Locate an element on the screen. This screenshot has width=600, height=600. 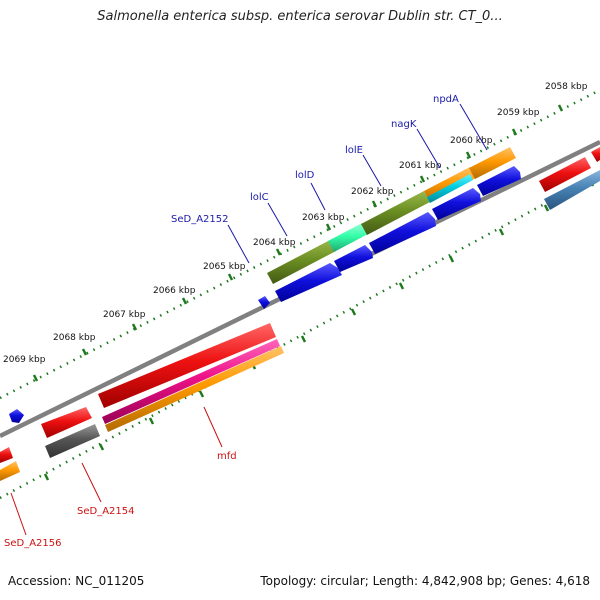
gene-aquamarine is located at coordinates (348, 237).